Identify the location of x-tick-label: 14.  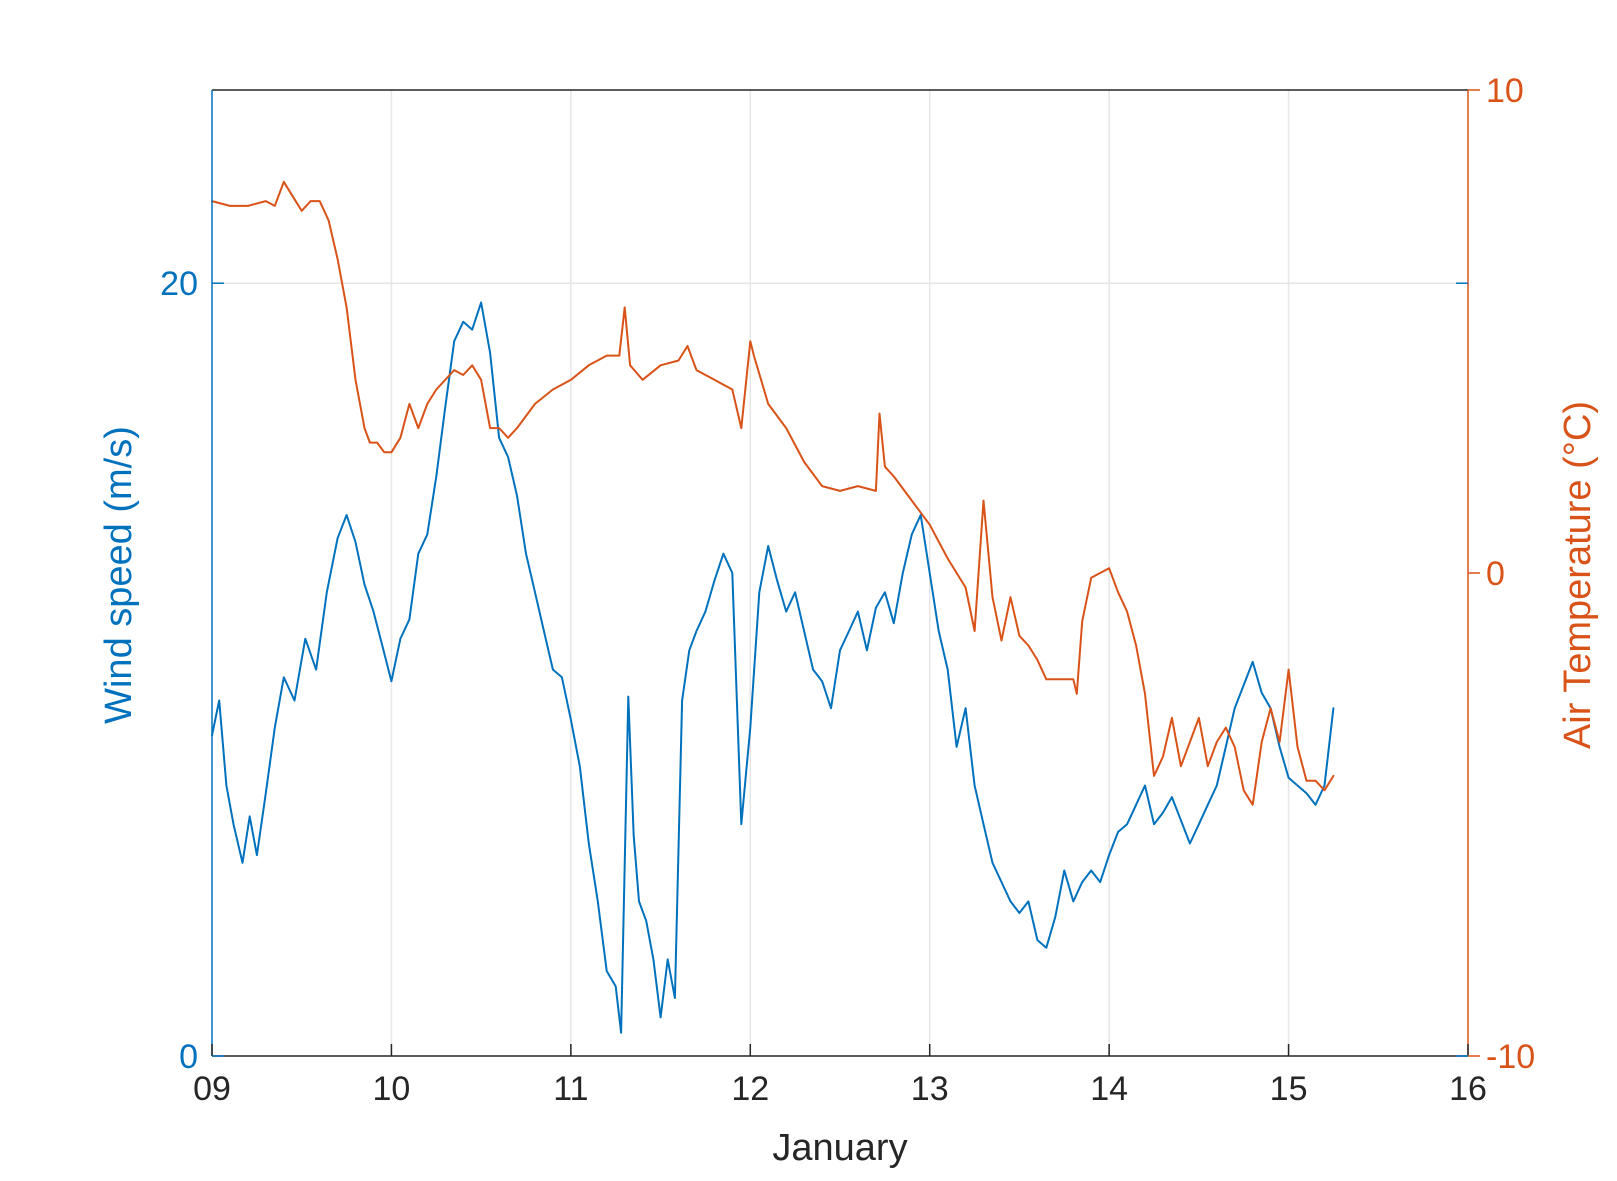
(1109, 1089).